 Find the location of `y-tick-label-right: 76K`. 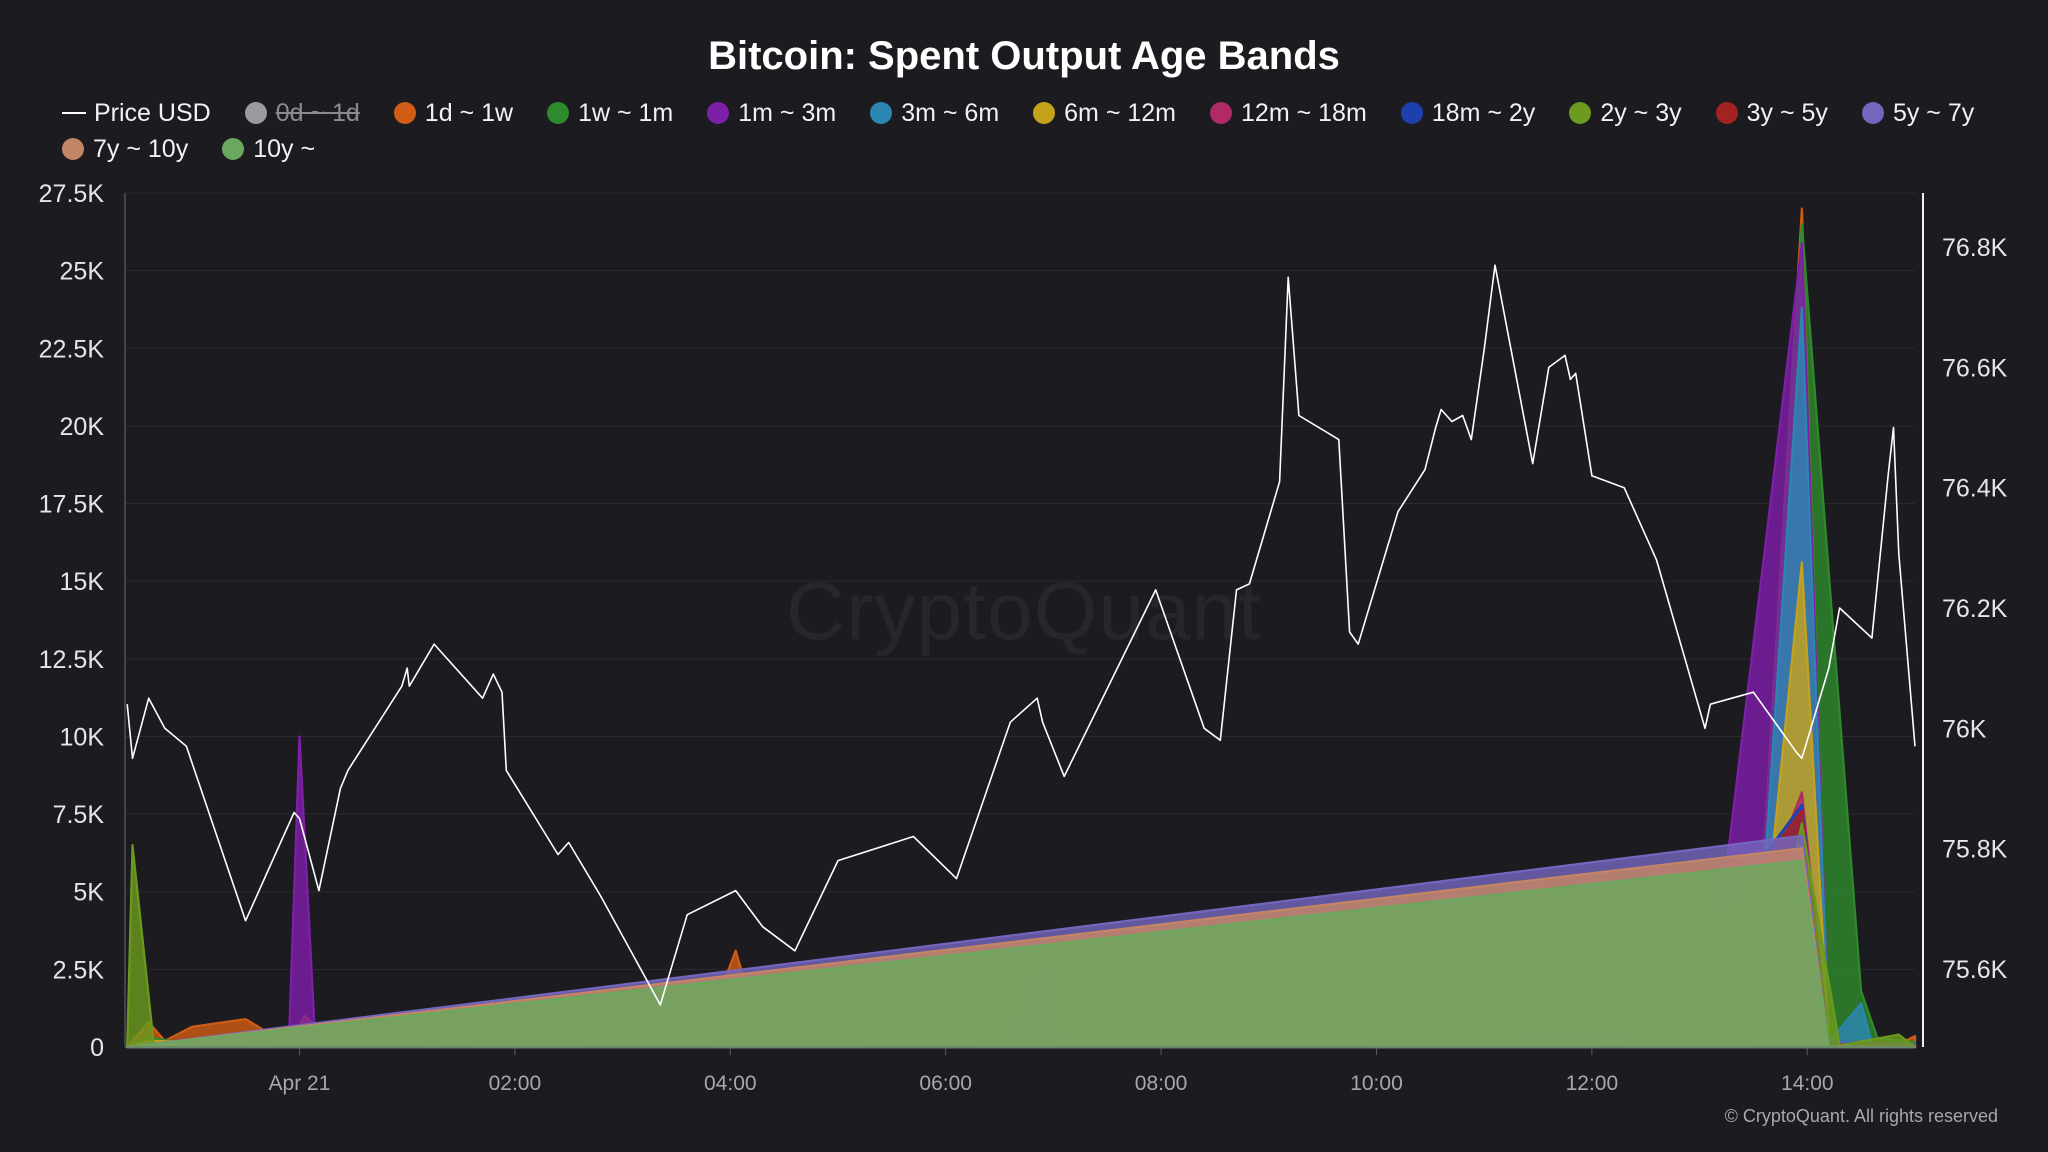

y-tick-label-right: 76K is located at coordinates (1964, 729).